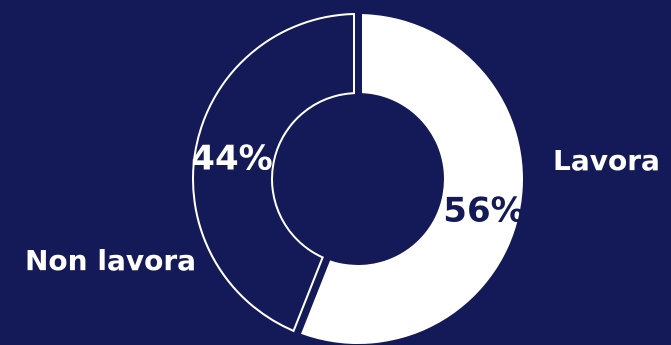 The image size is (671, 345). Describe the element at coordinates (483, 211) in the screenshot. I see `data-label-lavora: 56%` at that location.